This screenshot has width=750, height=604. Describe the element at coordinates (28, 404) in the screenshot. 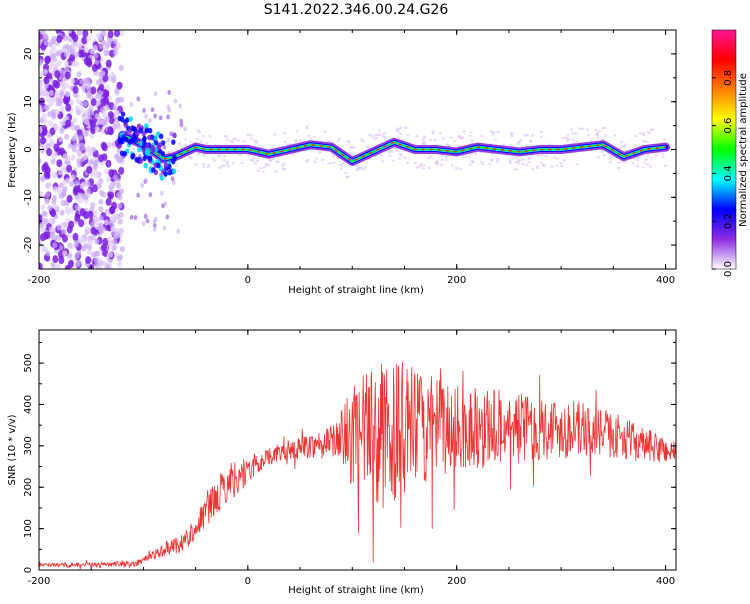

I see `snr-y-tick-label: 400` at that location.